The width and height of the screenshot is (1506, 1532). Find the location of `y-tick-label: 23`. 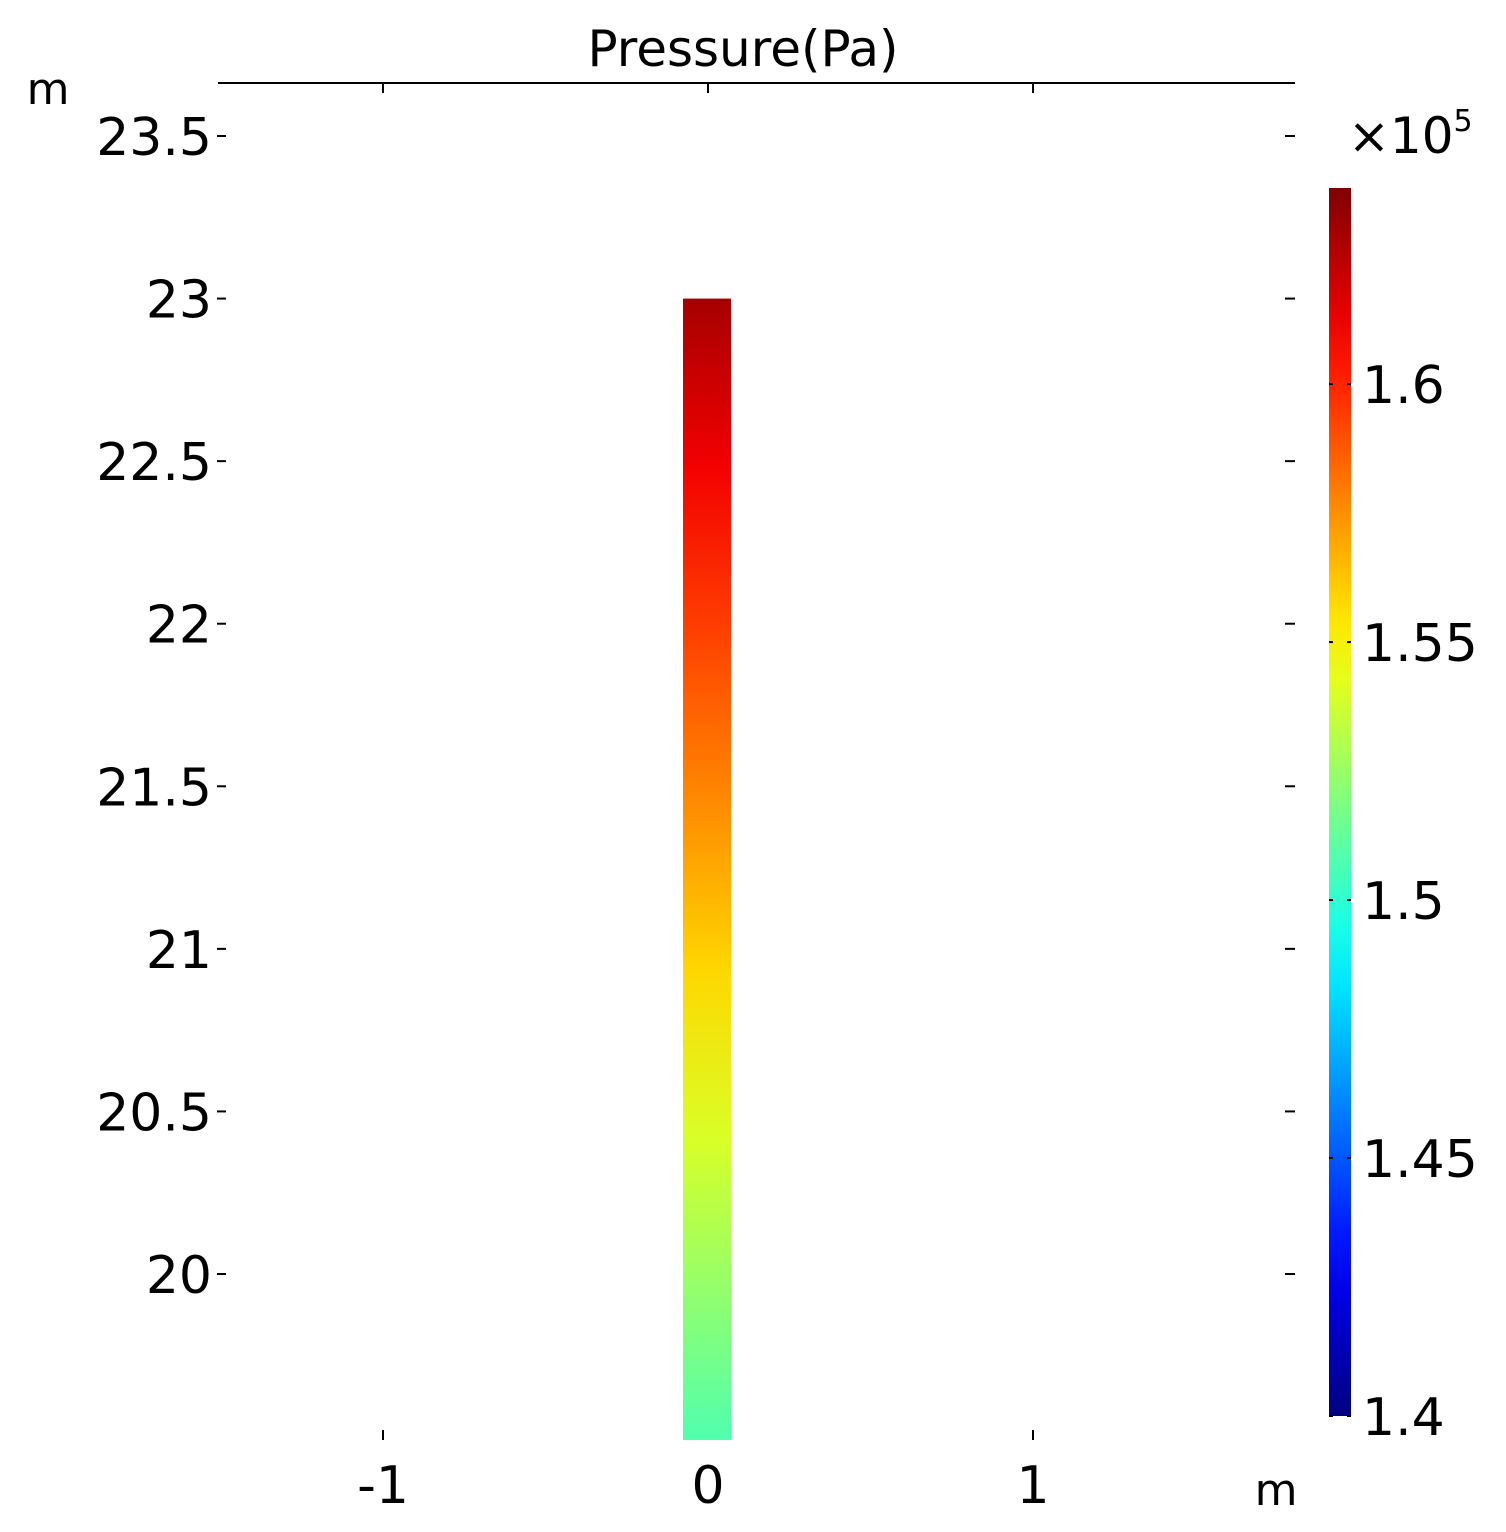

y-tick-label: 23 is located at coordinates (179, 301).